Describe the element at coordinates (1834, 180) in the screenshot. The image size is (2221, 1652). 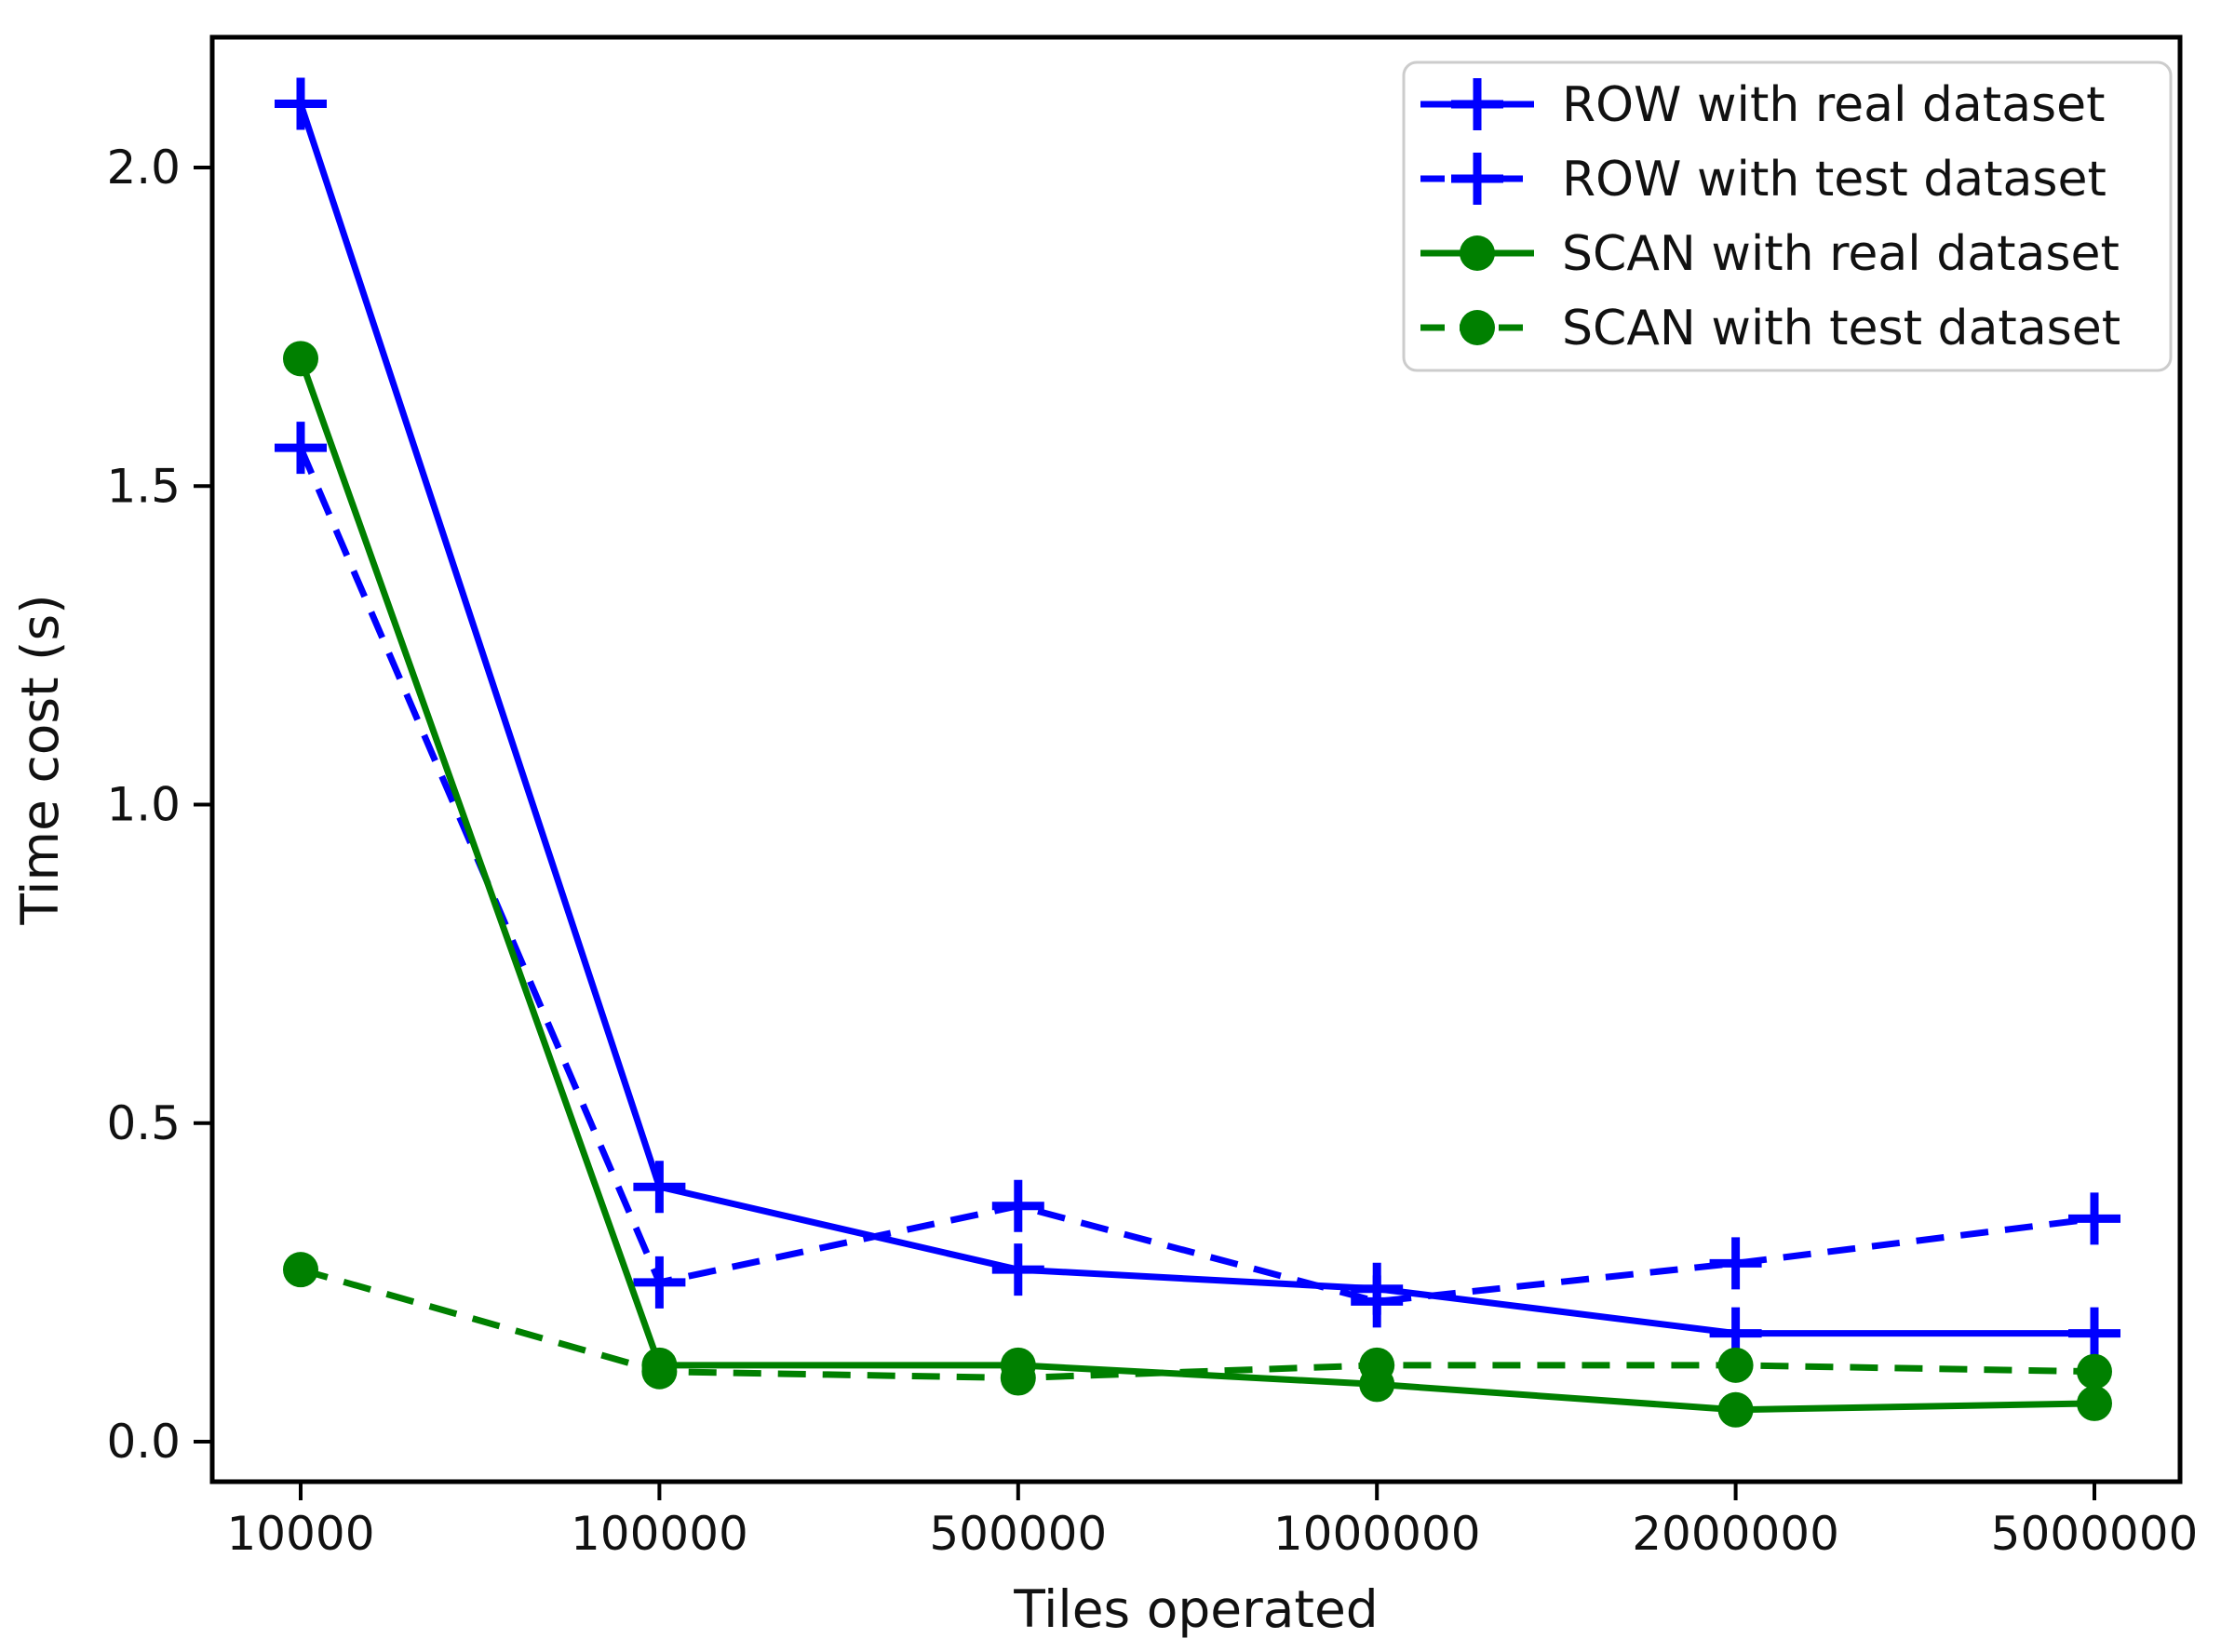
I see `legend-label: ROW with test dataset` at that location.